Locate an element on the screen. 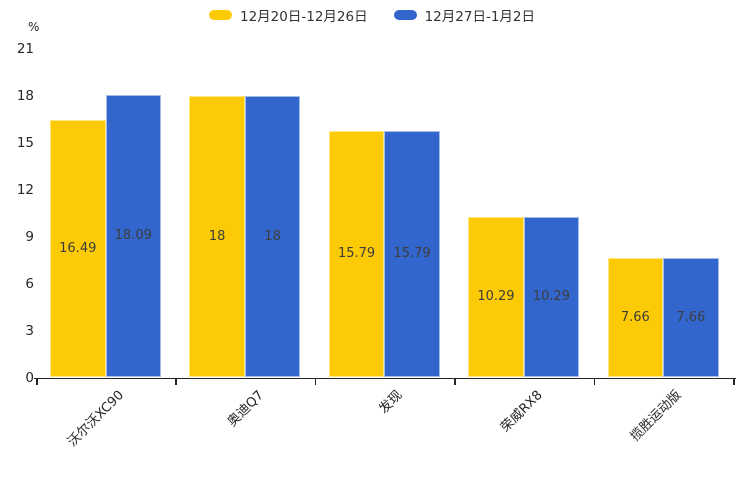  bar-荣威RX8-series1 is located at coordinates (551, 297).